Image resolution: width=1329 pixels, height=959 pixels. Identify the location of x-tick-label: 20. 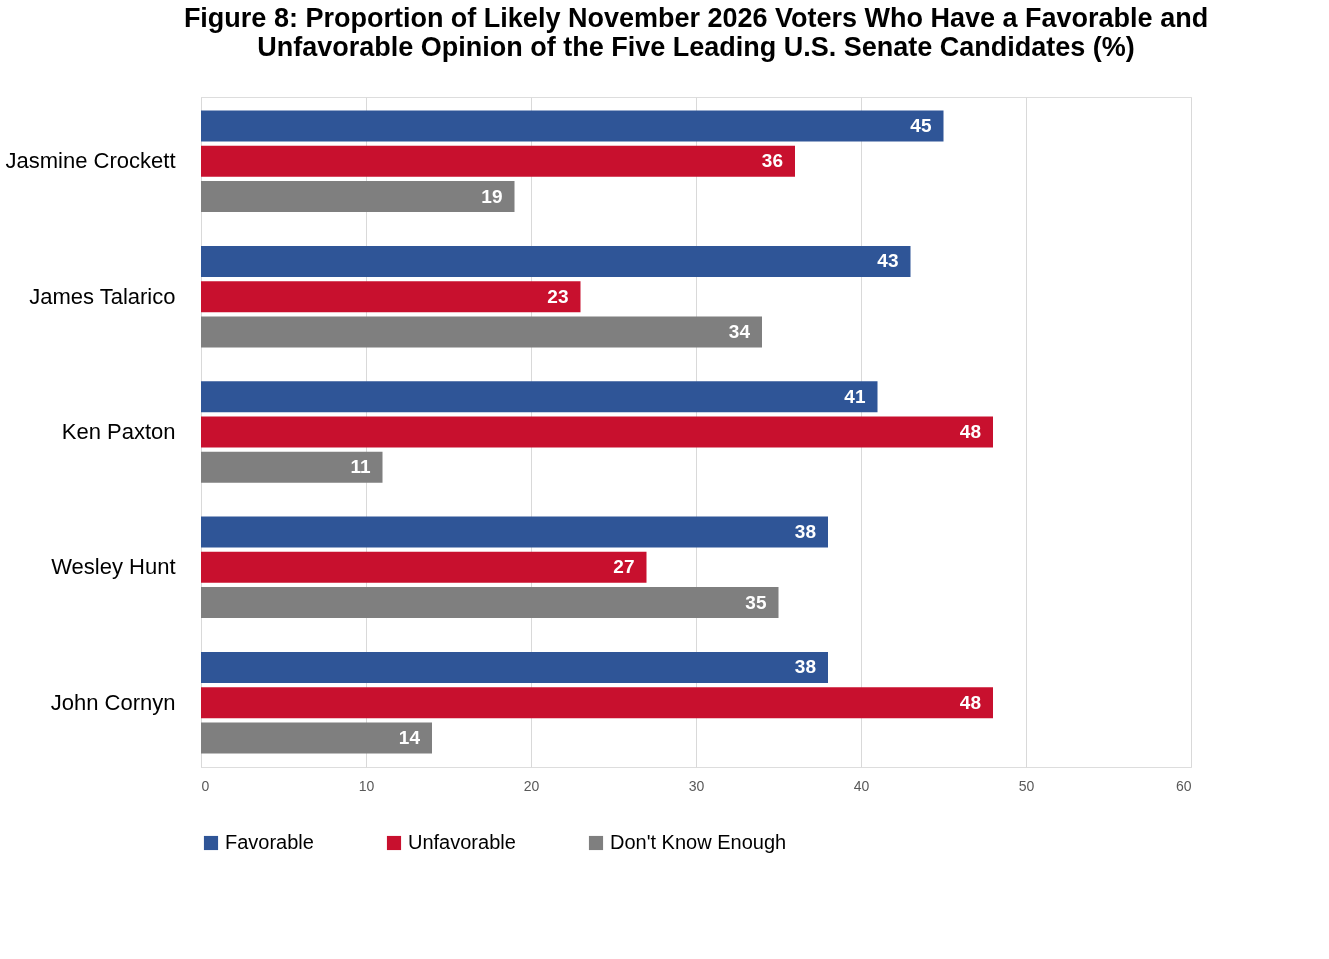
(531, 785).